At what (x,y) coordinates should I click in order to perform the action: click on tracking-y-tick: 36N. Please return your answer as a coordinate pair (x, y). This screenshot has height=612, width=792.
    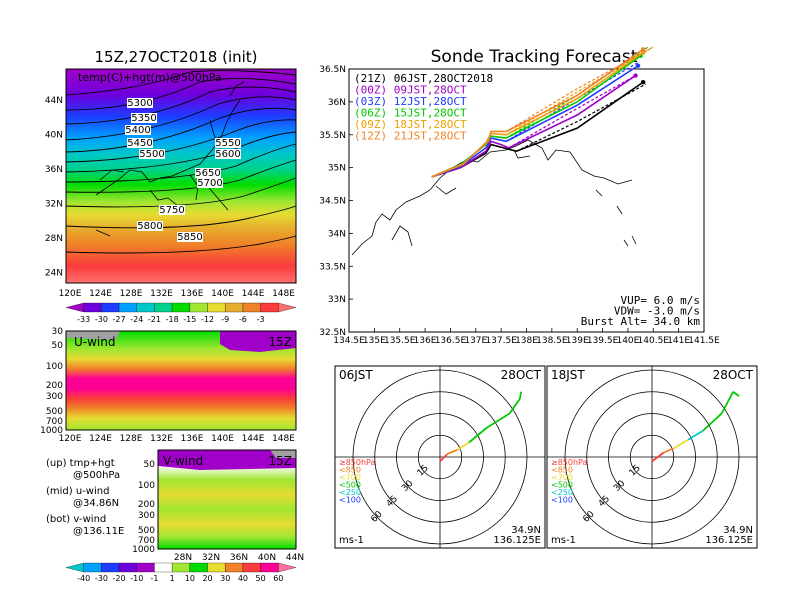
    Looking at the image, I should click on (337, 103).